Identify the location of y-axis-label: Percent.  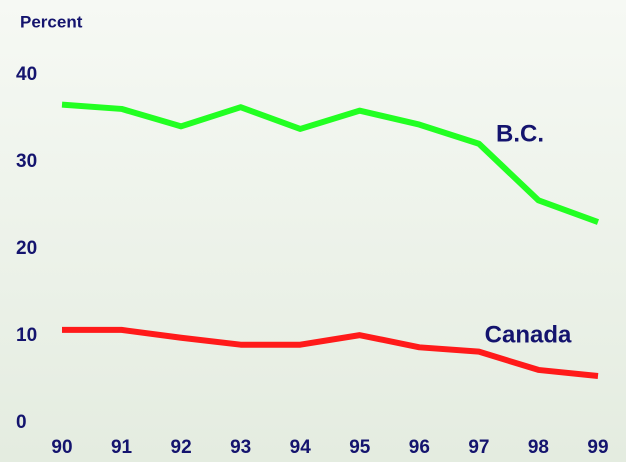
(51, 21).